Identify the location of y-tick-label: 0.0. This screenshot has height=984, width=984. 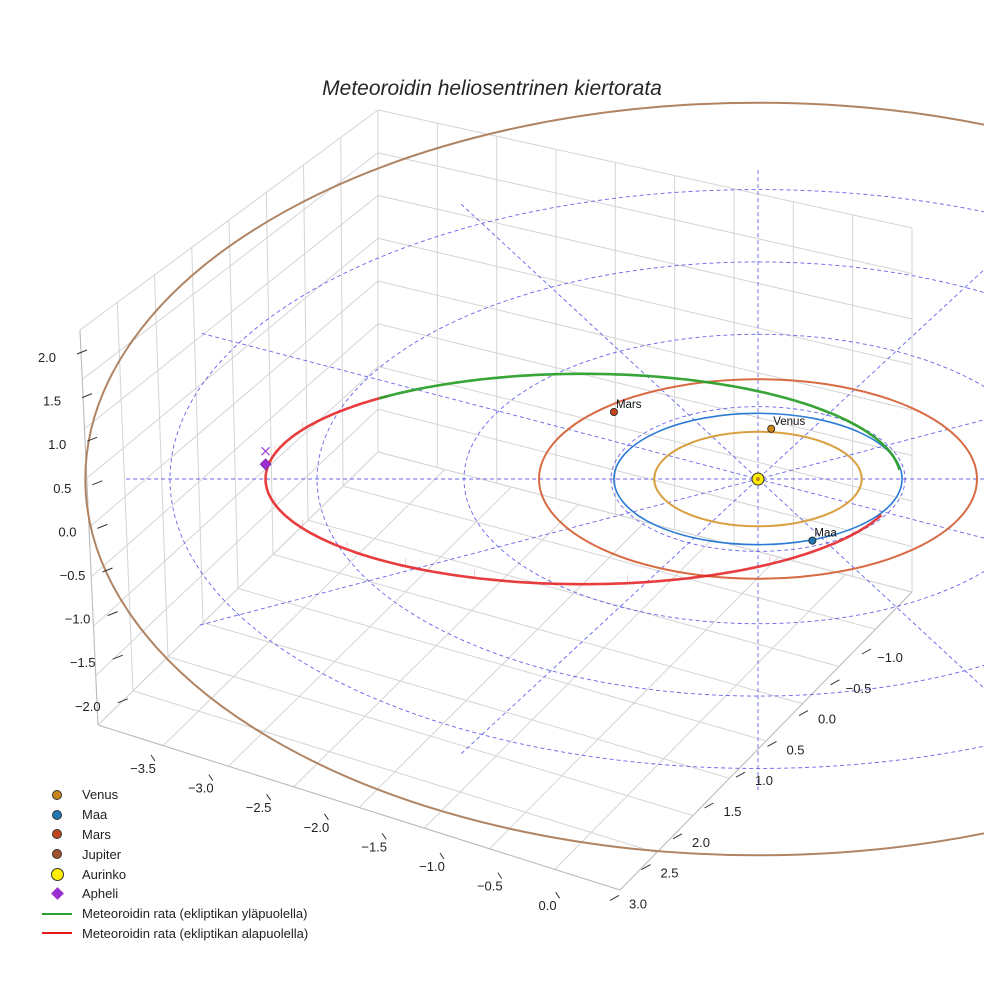
(827, 719).